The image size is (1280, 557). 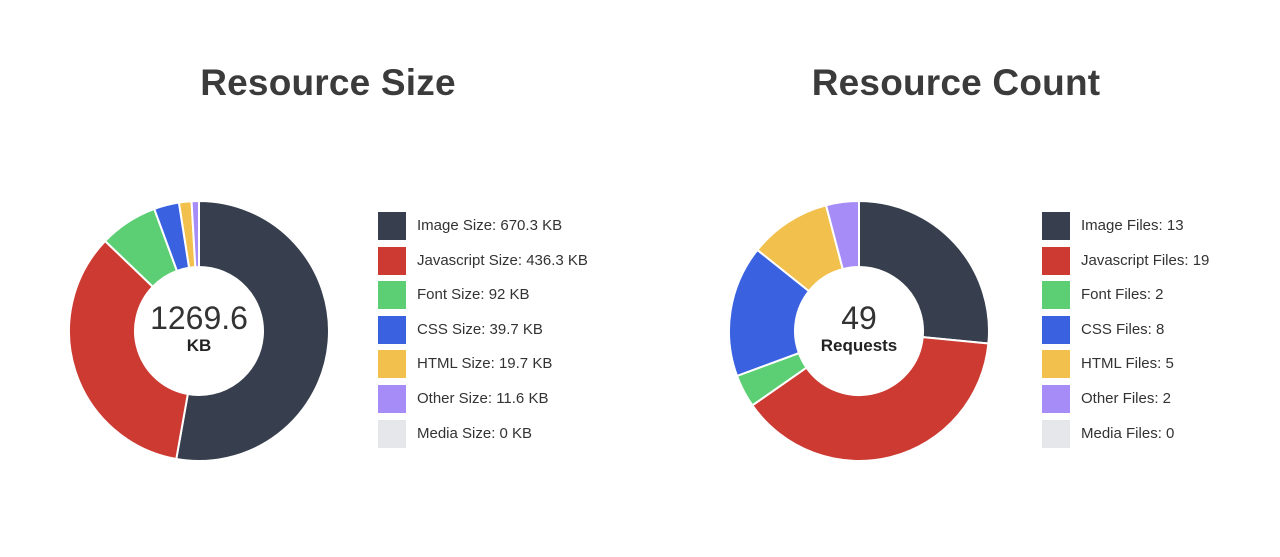 What do you see at coordinates (199, 345) in the screenshot?
I see `center-unit-label: KB` at bounding box center [199, 345].